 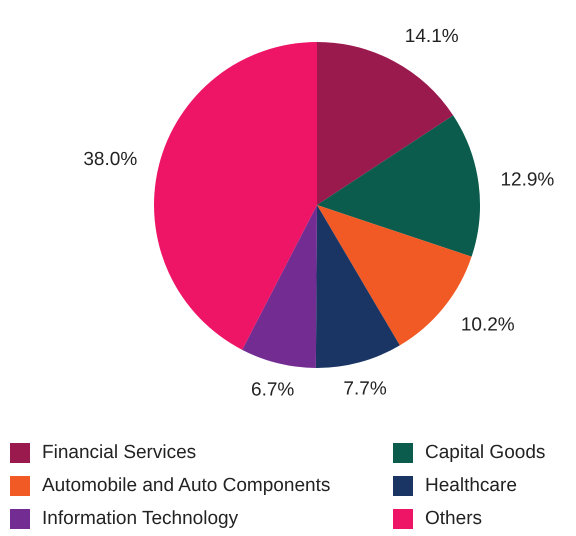 What do you see at coordinates (365, 389) in the screenshot?
I see `data-label: 7.7%` at bounding box center [365, 389].